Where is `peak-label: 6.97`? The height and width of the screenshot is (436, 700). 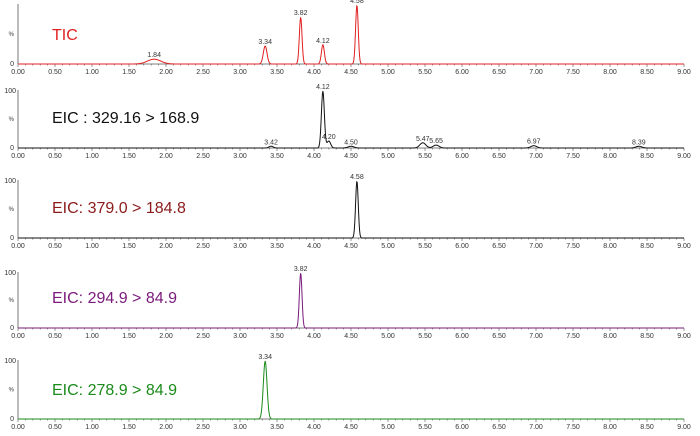 peak-label: 6.97 is located at coordinates (534, 142).